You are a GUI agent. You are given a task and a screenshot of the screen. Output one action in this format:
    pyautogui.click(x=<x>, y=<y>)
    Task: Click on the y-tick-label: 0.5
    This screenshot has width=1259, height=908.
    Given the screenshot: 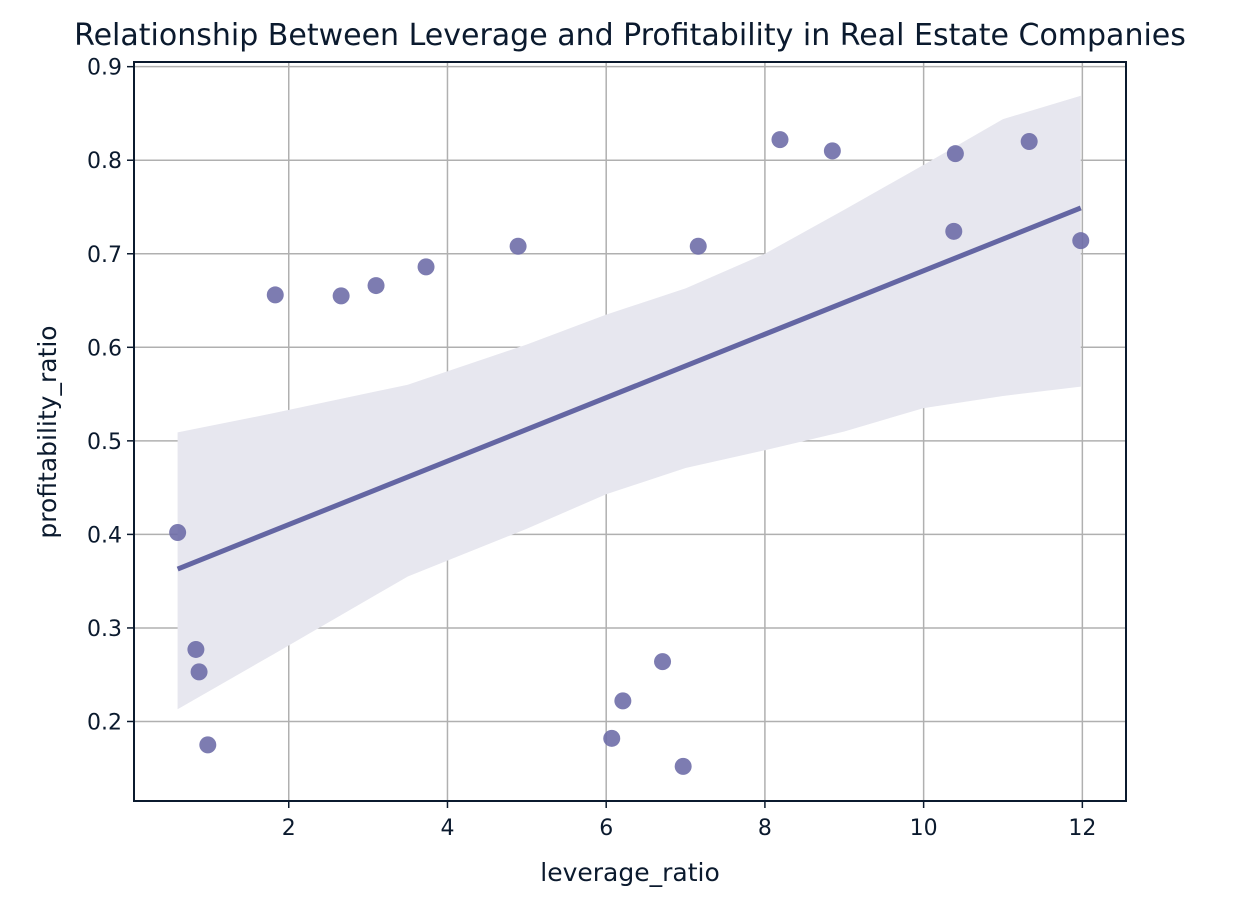 What is the action you would take?
    pyautogui.click(x=104, y=442)
    